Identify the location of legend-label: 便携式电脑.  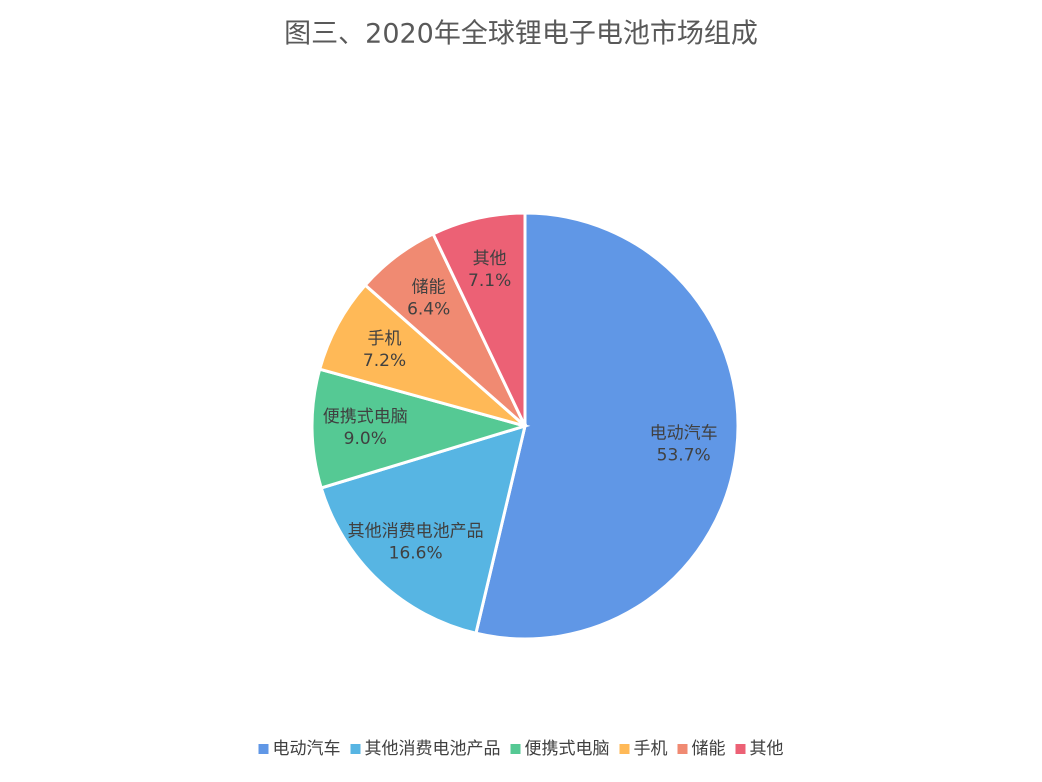
(567, 749).